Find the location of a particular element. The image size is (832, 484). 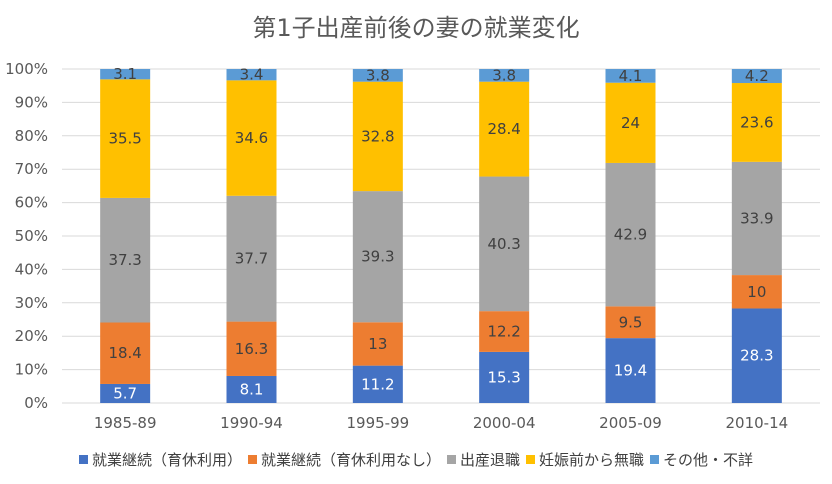

data-label: 35.5 is located at coordinates (124, 139).